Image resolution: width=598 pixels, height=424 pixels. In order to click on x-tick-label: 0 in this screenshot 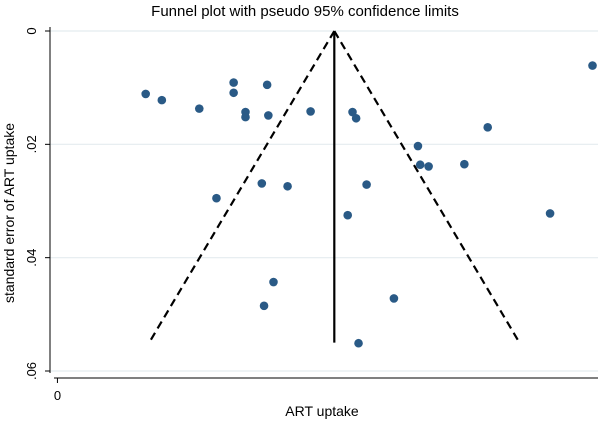, I will do `click(57, 395)`.